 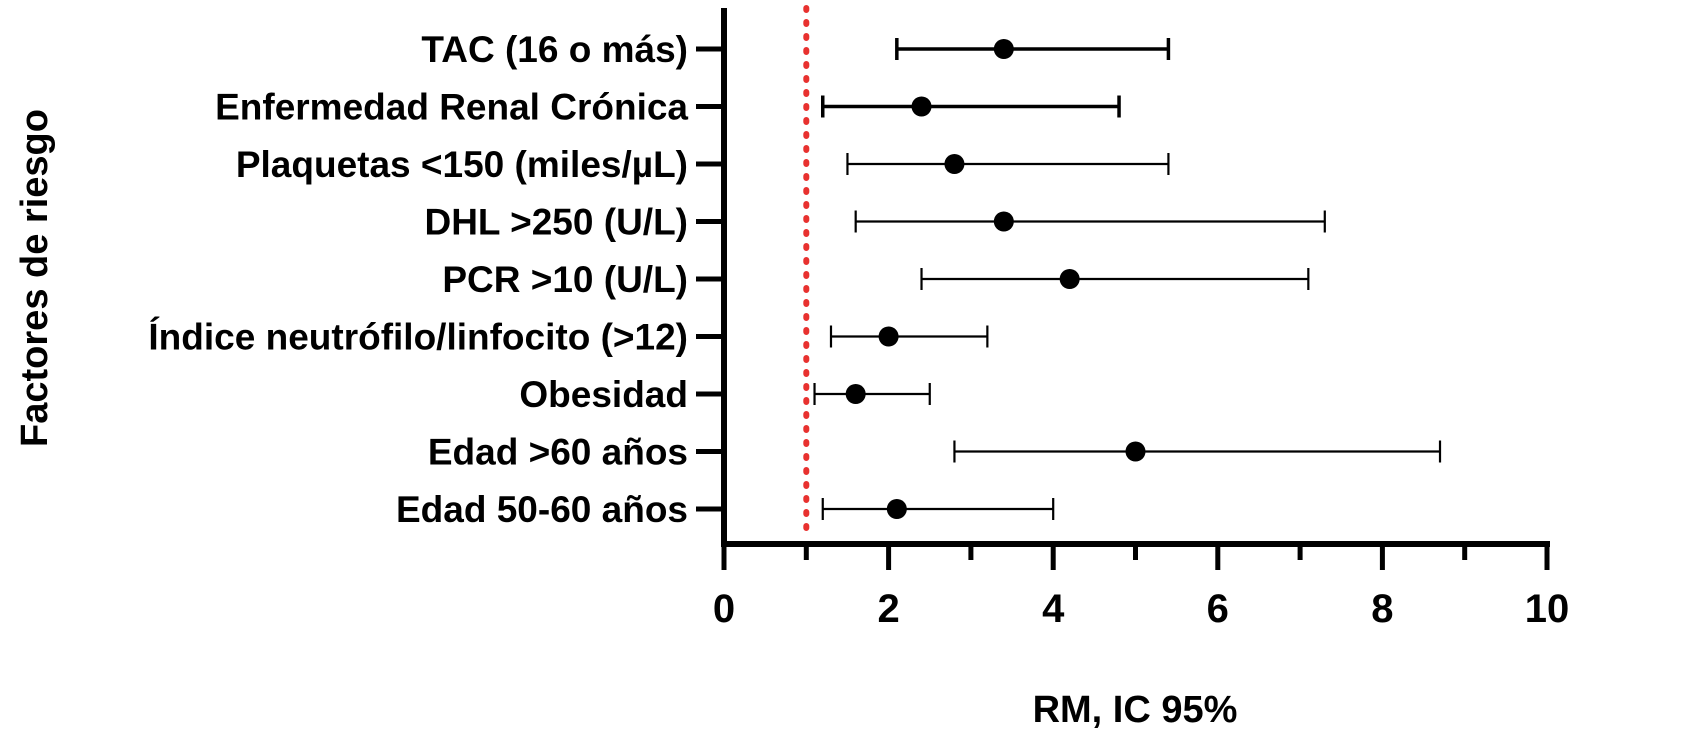 What do you see at coordinates (876, 279) in the screenshot?
I see `forest-row: PCR >10 (U/L)` at bounding box center [876, 279].